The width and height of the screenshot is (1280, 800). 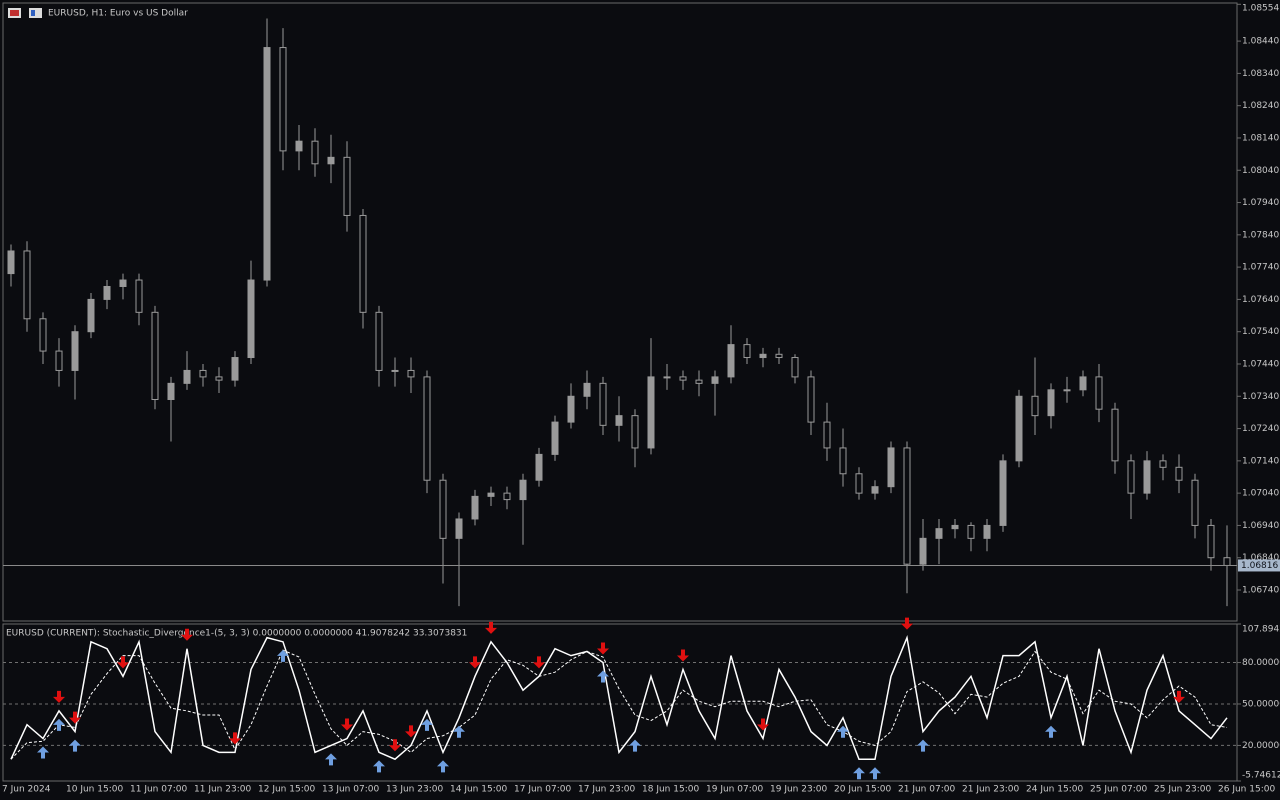 I want to click on price-tag-label: 1.06816, so click(x=1259, y=566).